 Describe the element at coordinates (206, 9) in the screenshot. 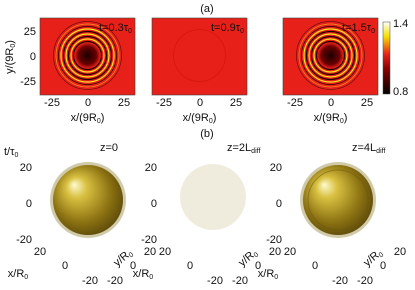

I see `panel-label: (a)` at that location.